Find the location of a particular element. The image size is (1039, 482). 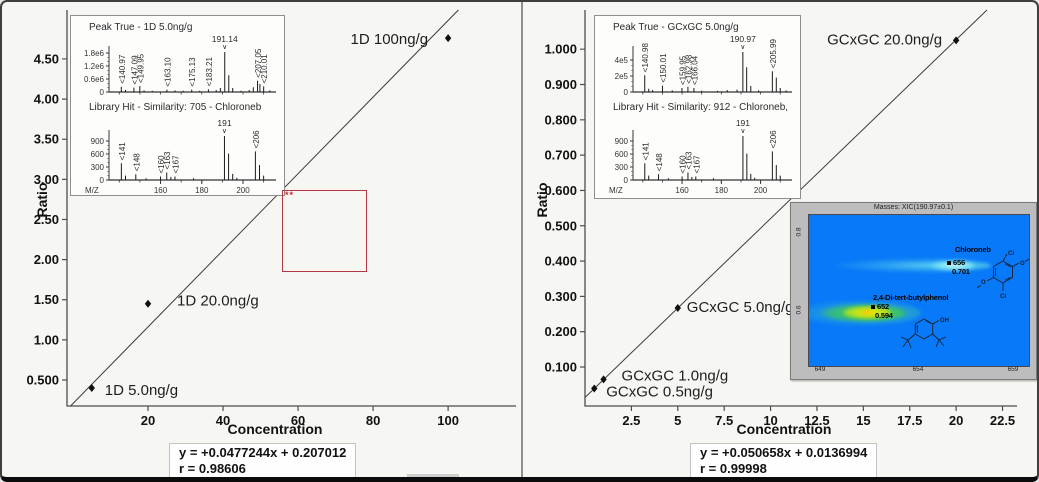

y-tick-label: 4.50 is located at coordinates (46, 58).